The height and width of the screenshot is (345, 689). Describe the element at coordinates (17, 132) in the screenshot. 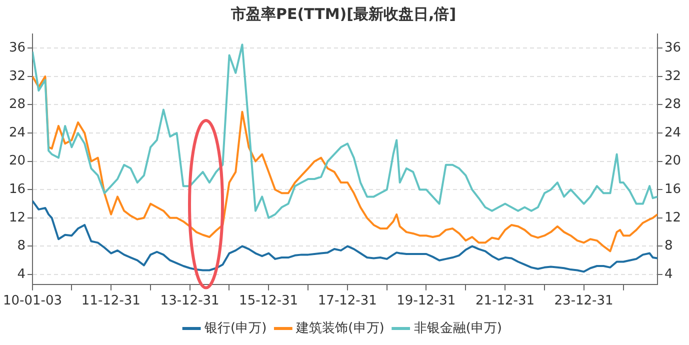

I see `y-tick-label: 24` at that location.